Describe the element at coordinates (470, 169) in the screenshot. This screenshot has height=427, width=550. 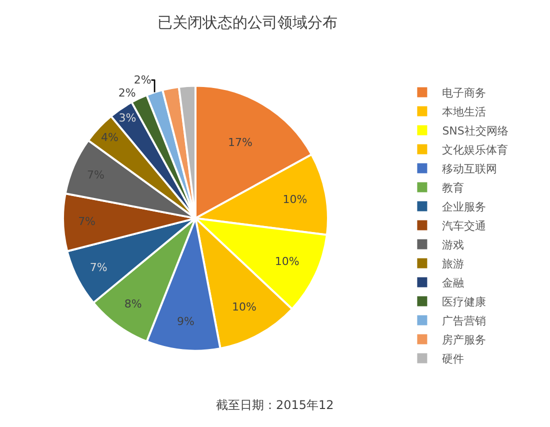
I see `legend-label: 移动互联网` at that location.